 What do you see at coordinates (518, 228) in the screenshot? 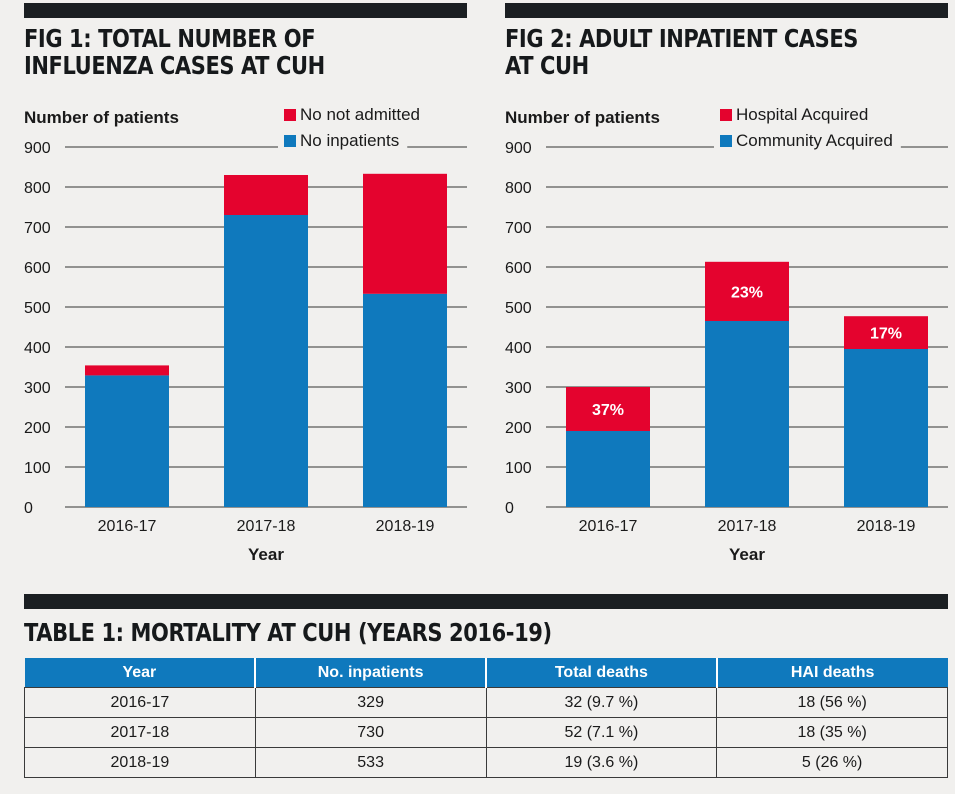
I see `fig2-y-tick-label: 700` at bounding box center [518, 228].